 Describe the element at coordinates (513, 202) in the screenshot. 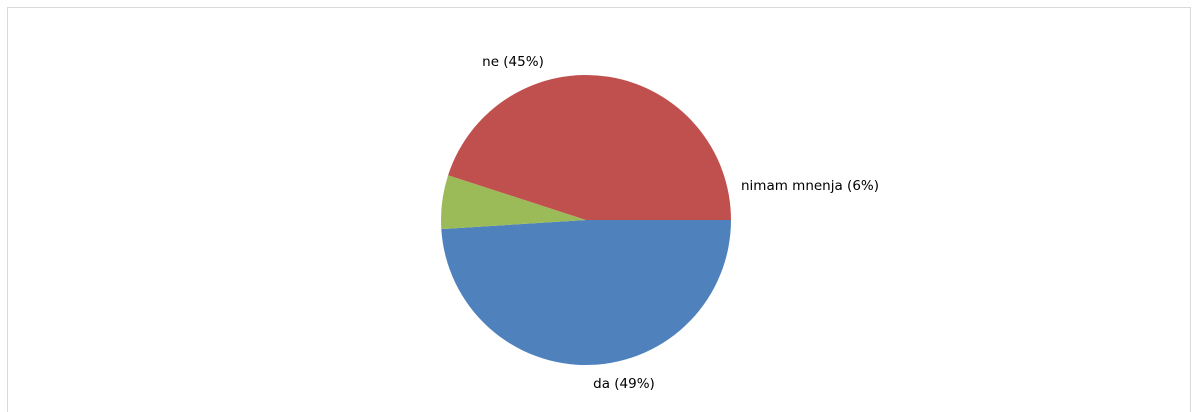

I see `slice-nimam-mnenja` at that location.